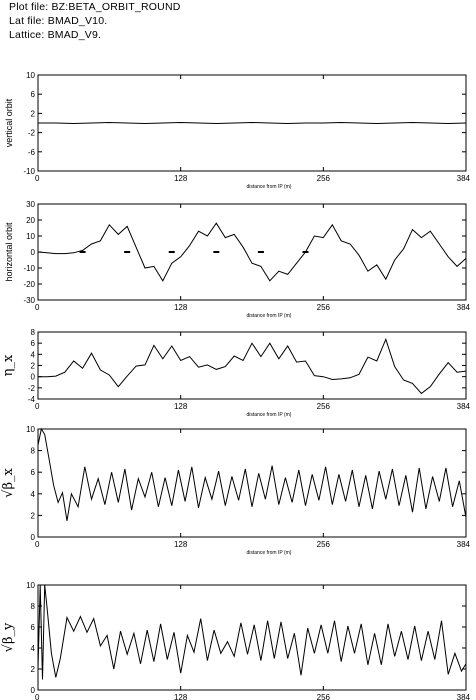 This screenshot has height=700, width=476. What do you see at coordinates (29, 284) in the screenshot?
I see `y-tick-label: -20` at bounding box center [29, 284].